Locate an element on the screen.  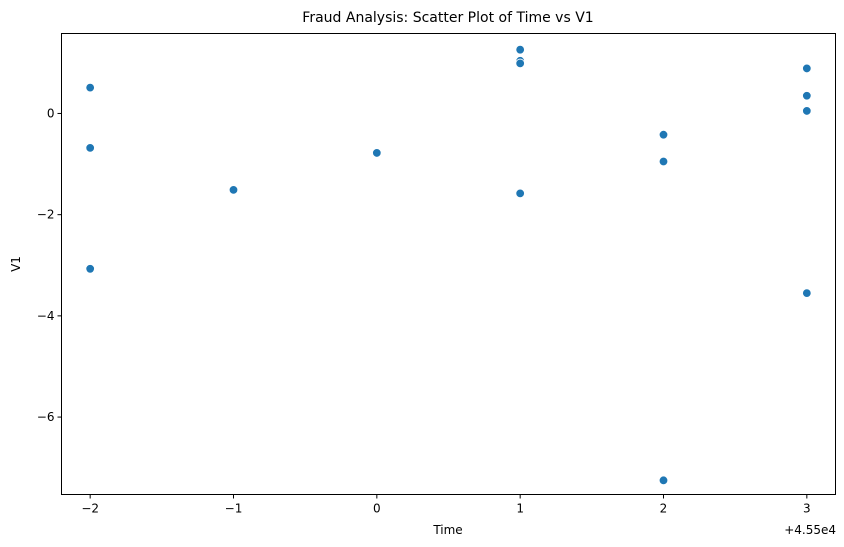
y-tick-label: −2 is located at coordinates (46, 215).